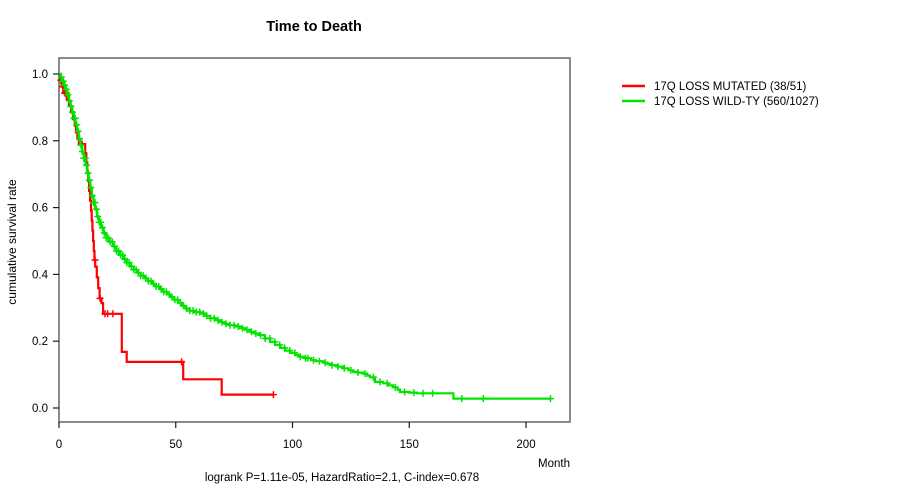  I want to click on x-tick-label: 100, so click(292, 445).